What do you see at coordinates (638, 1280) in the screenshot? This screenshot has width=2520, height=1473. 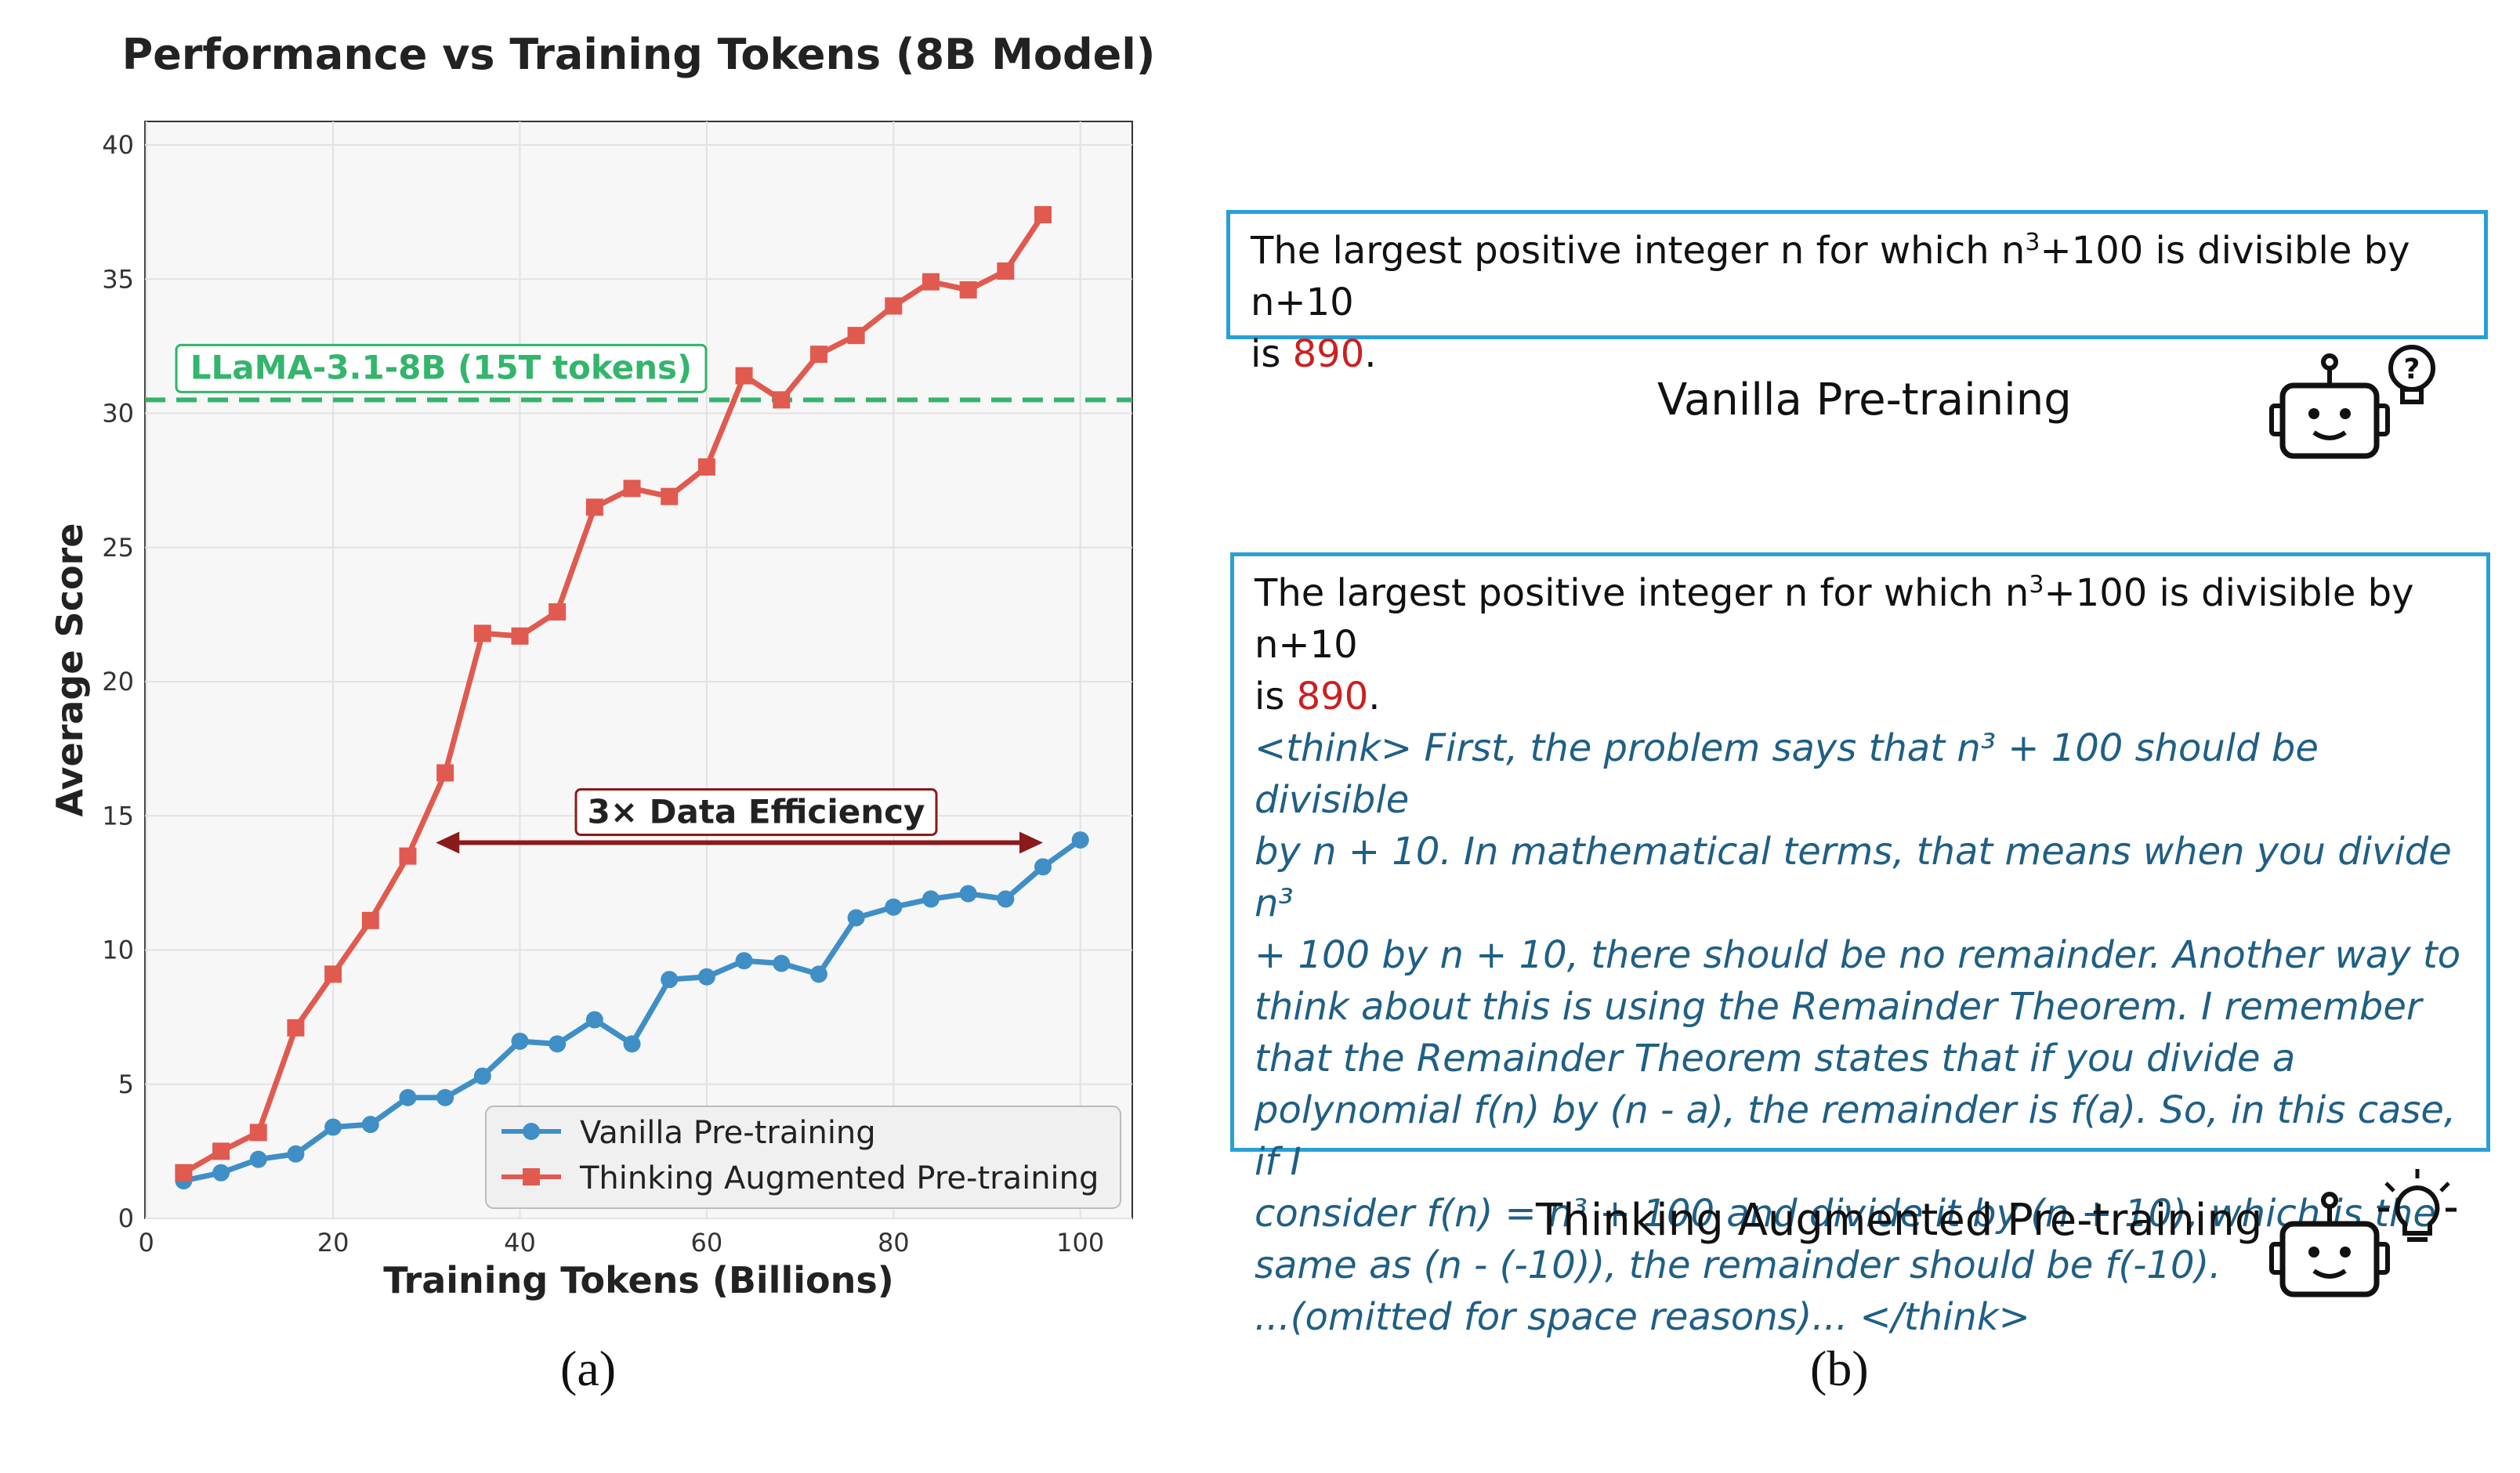 I see `x-axis-label: Training Tokens (Billions)` at bounding box center [638, 1280].